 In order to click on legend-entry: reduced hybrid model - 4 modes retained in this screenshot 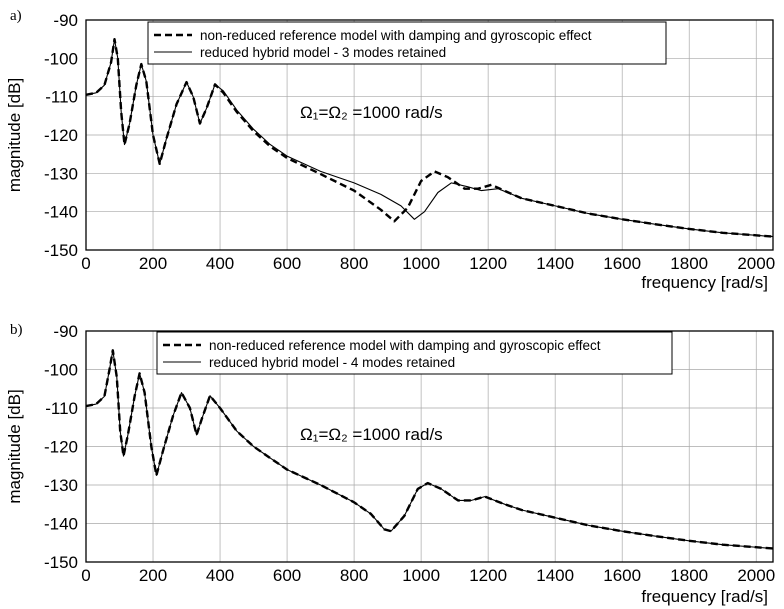, I will do `click(332, 362)`.